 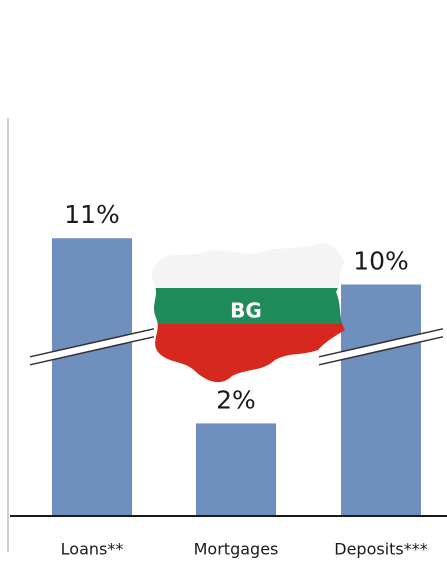 What do you see at coordinates (248, 265) in the screenshot?
I see `flag-white` at bounding box center [248, 265].